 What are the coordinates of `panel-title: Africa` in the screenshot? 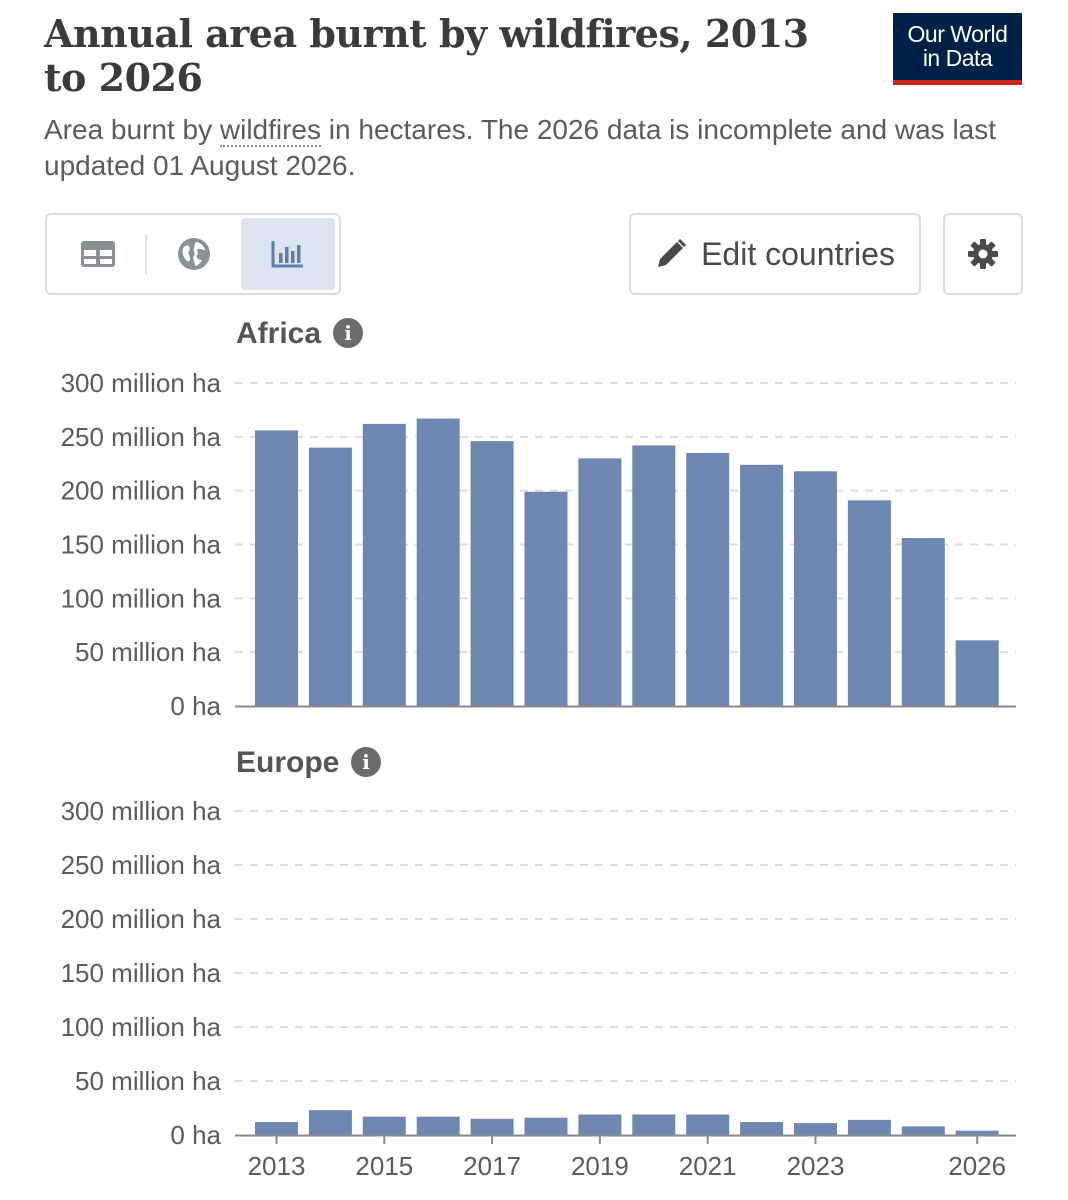 It's located at (278, 333).